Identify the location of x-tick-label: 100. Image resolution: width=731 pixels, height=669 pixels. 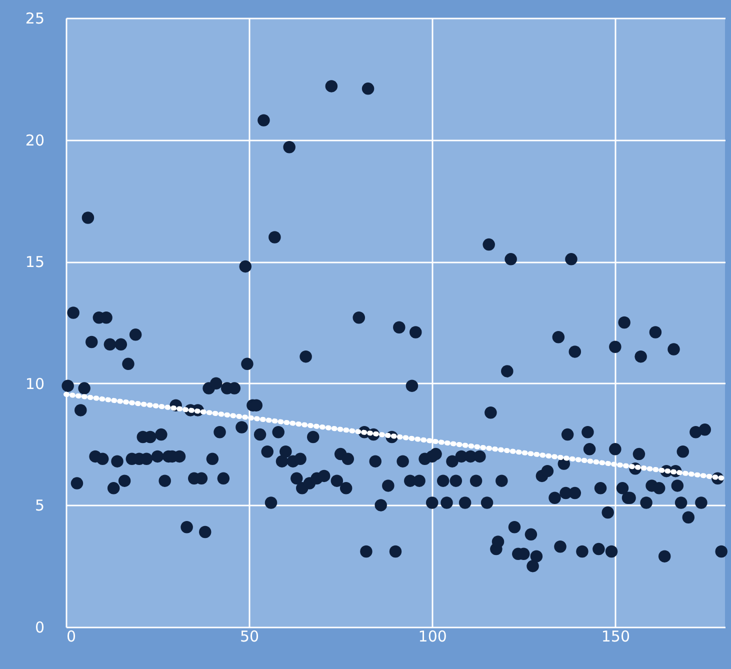
(432, 637).